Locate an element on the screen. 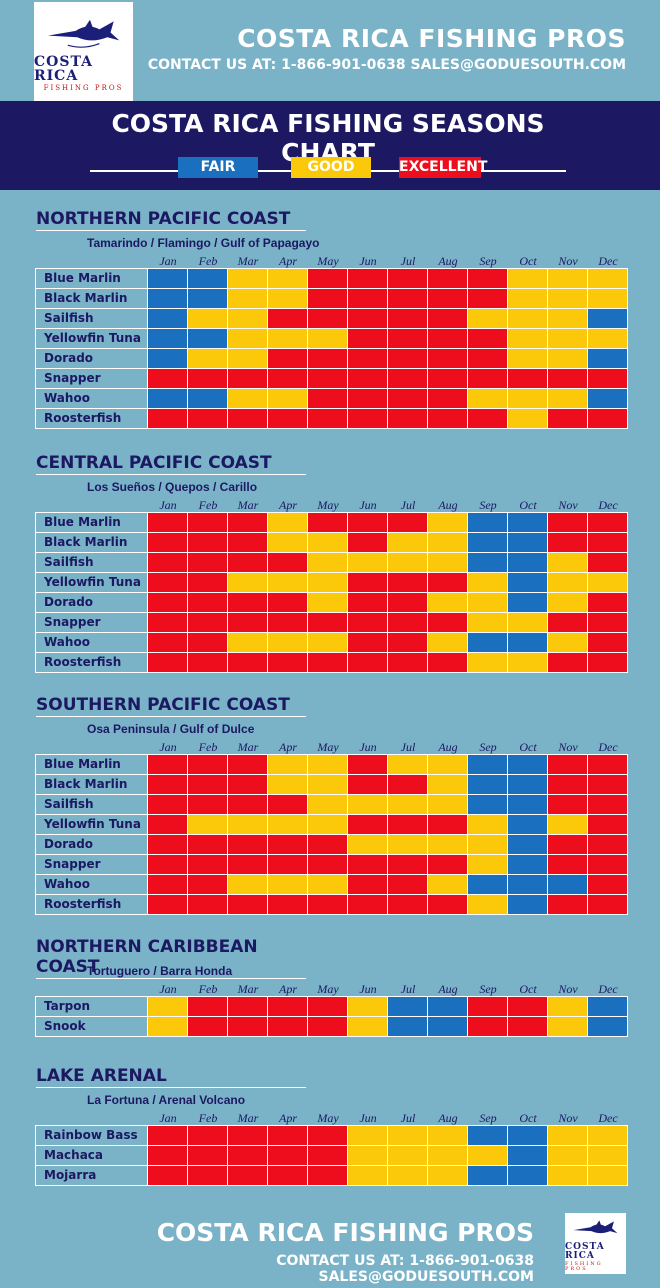 This screenshot has height=1288, width=660. month-label: Mar is located at coordinates (248, 747).